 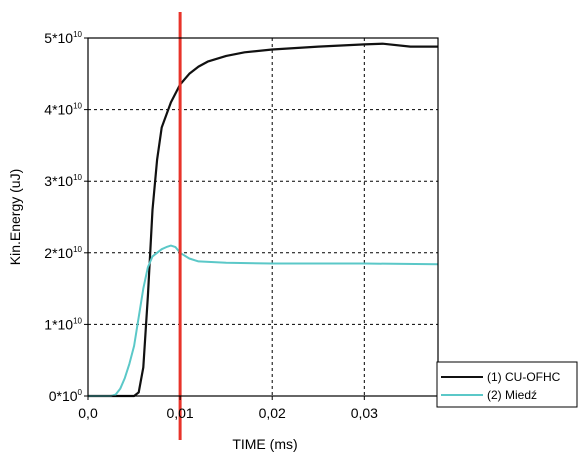 I want to click on y-tick-label: 2*1010, so click(x=63, y=253).